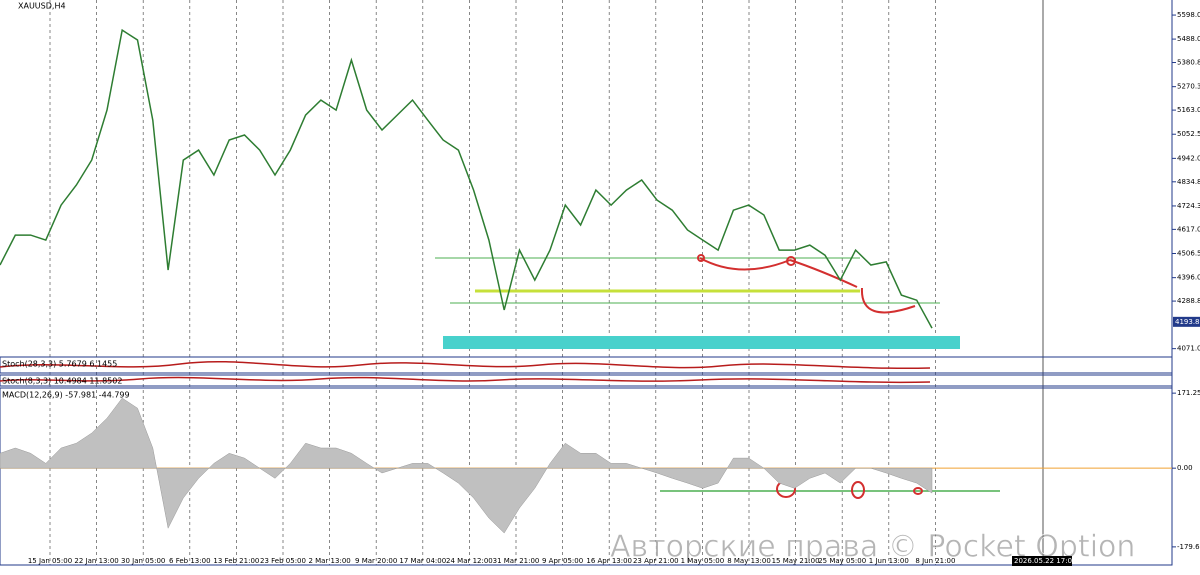 This screenshot has width=1200, height=575. Describe the element at coordinates (609, 561) in the screenshot. I see `x-tick-label: 16 Apr 13:00` at that location.